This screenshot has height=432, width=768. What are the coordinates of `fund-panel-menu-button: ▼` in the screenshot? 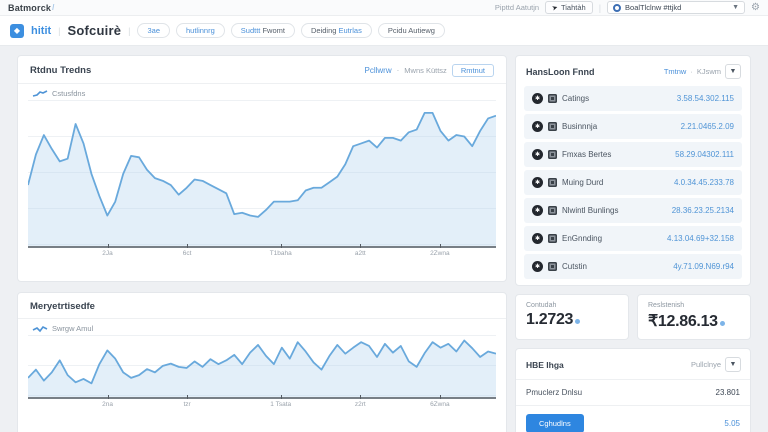 It's located at (733, 71).